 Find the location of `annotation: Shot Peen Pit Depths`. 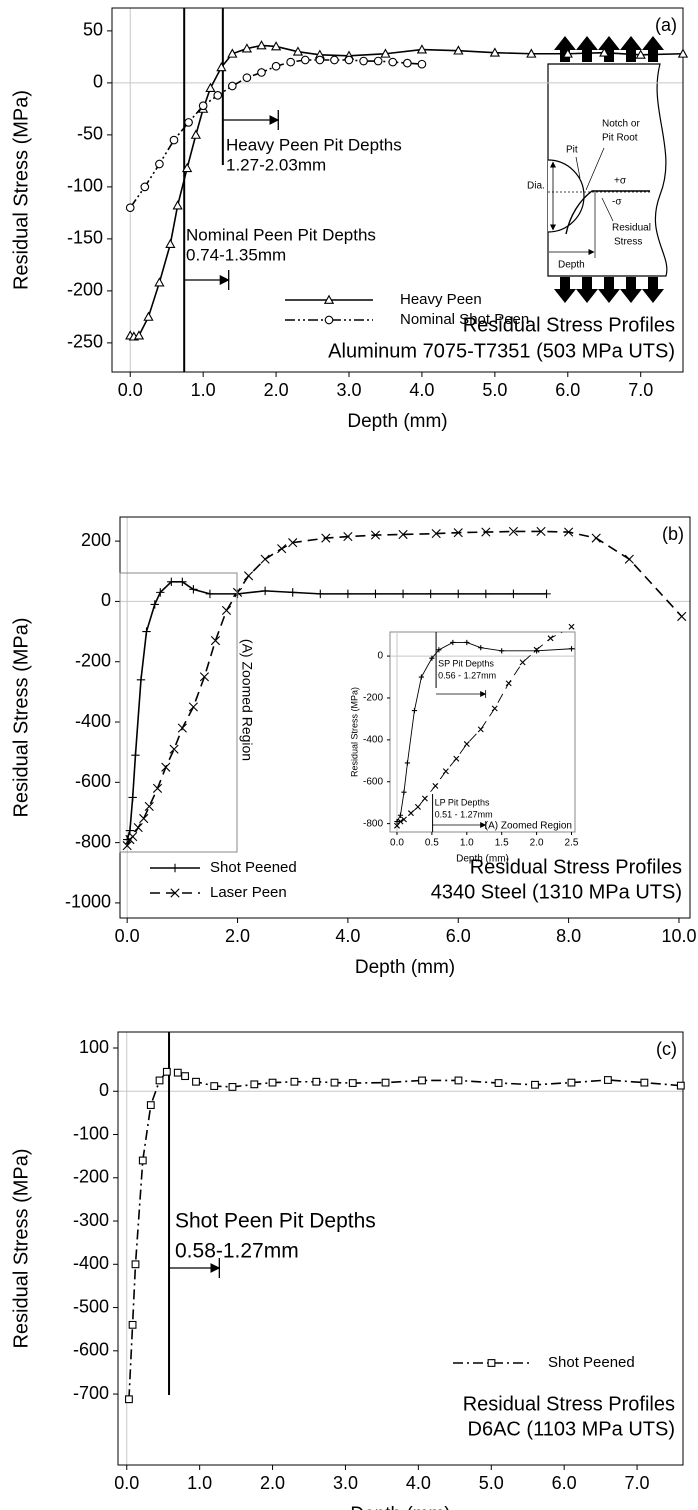

annotation: Shot Peen Pit Depths is located at coordinates (275, 1221).